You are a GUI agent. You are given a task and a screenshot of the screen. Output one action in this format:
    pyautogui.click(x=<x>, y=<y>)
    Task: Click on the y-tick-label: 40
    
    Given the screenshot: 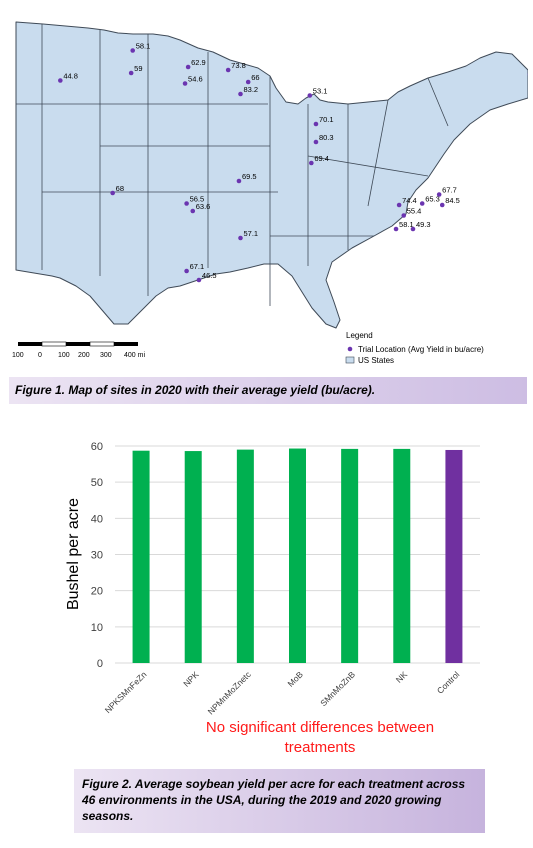 What is the action you would take?
    pyautogui.click(x=97, y=519)
    